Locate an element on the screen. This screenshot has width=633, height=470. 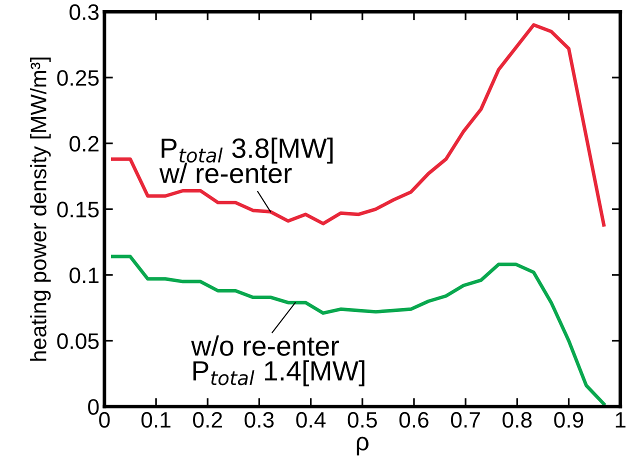
y-tick-label: 0.15 is located at coordinates (78, 210).